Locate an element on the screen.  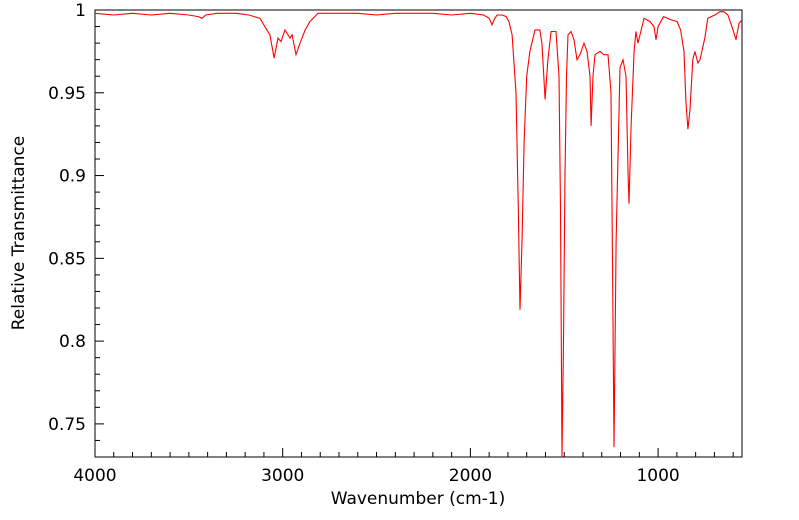
x-axis-label: Wavenumber (cm-1) is located at coordinates (418, 499).